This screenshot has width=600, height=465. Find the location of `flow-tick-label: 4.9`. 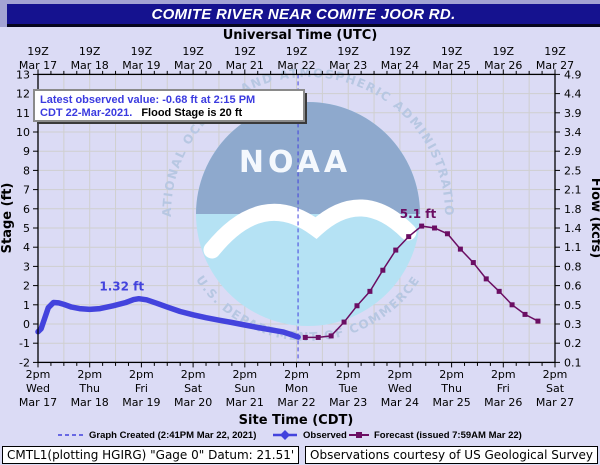

flow-tick-label: 4.9 is located at coordinates (573, 74).